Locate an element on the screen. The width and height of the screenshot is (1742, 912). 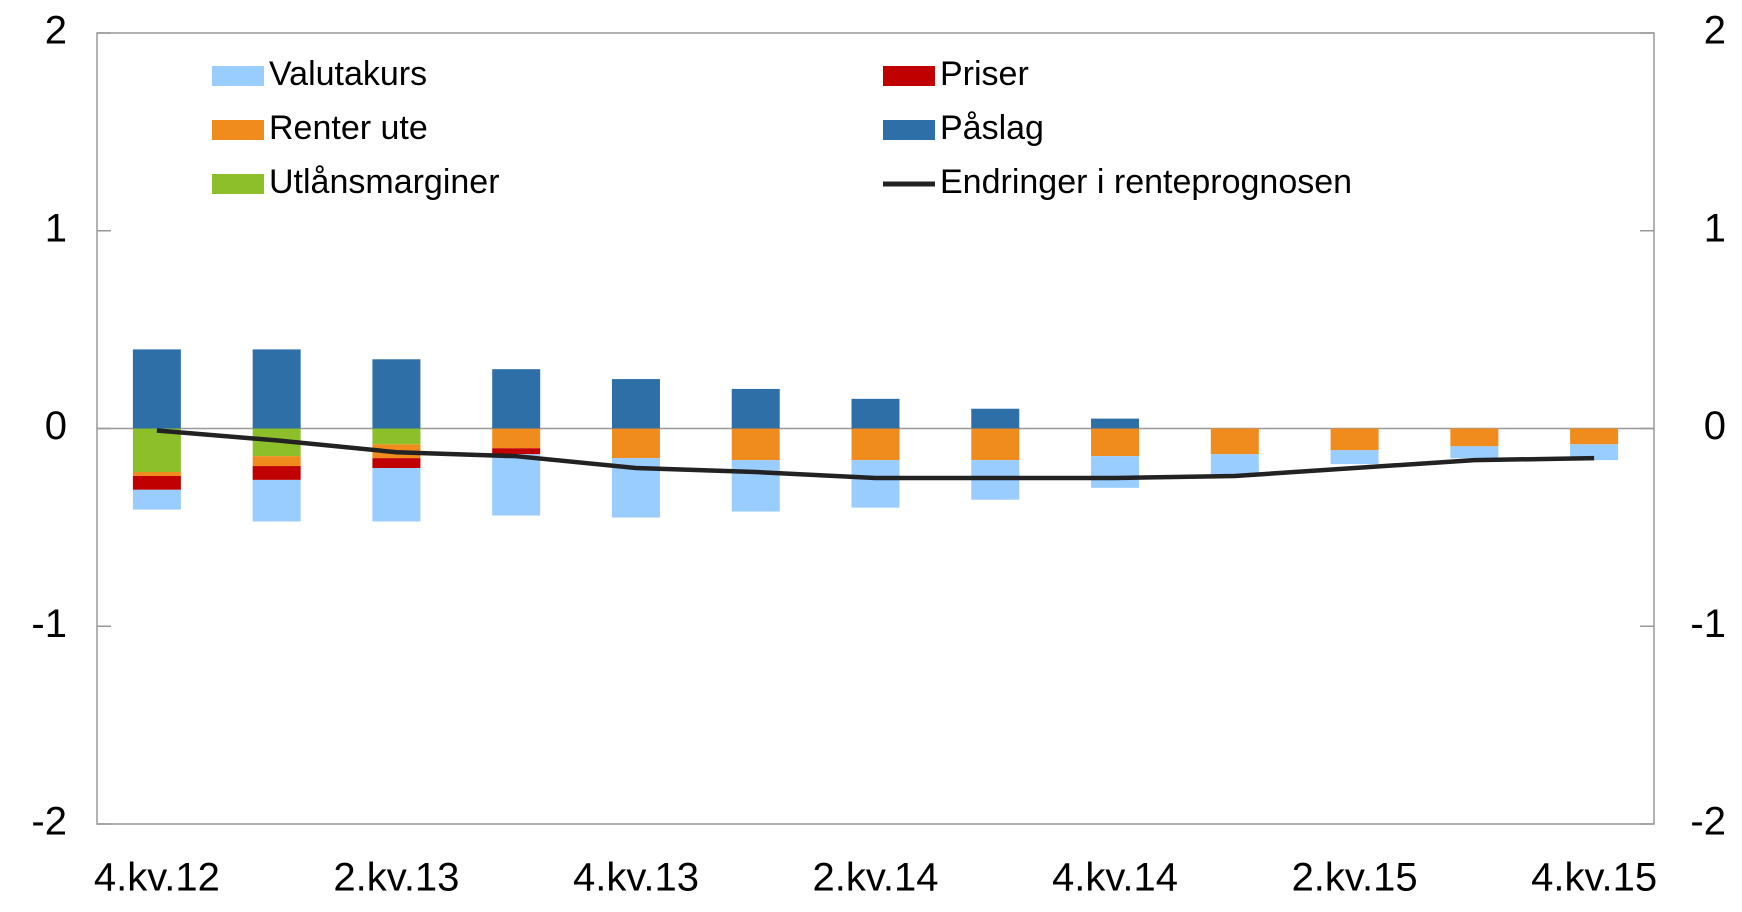
legend-label: Påslag is located at coordinates (992, 128).